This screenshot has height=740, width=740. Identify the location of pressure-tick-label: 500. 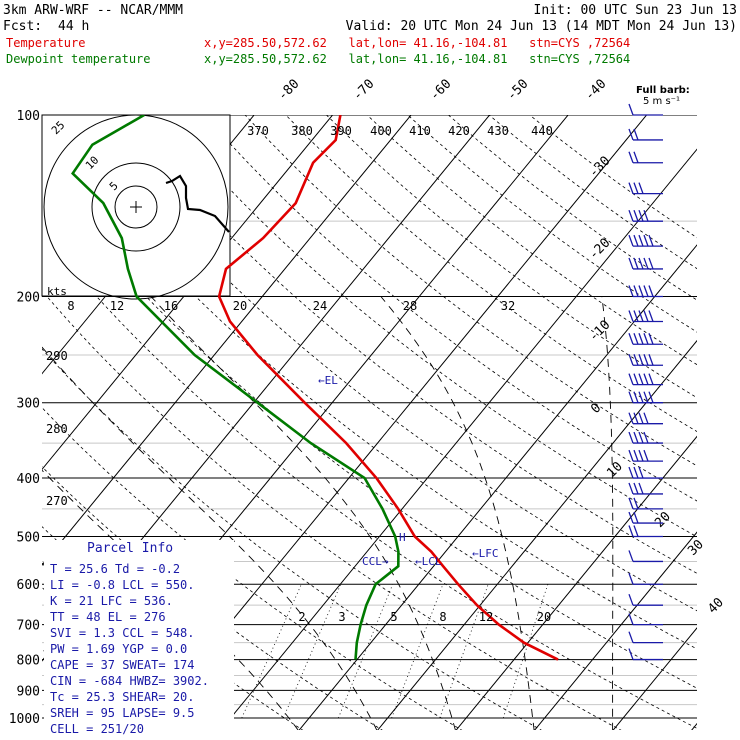
(28, 537).